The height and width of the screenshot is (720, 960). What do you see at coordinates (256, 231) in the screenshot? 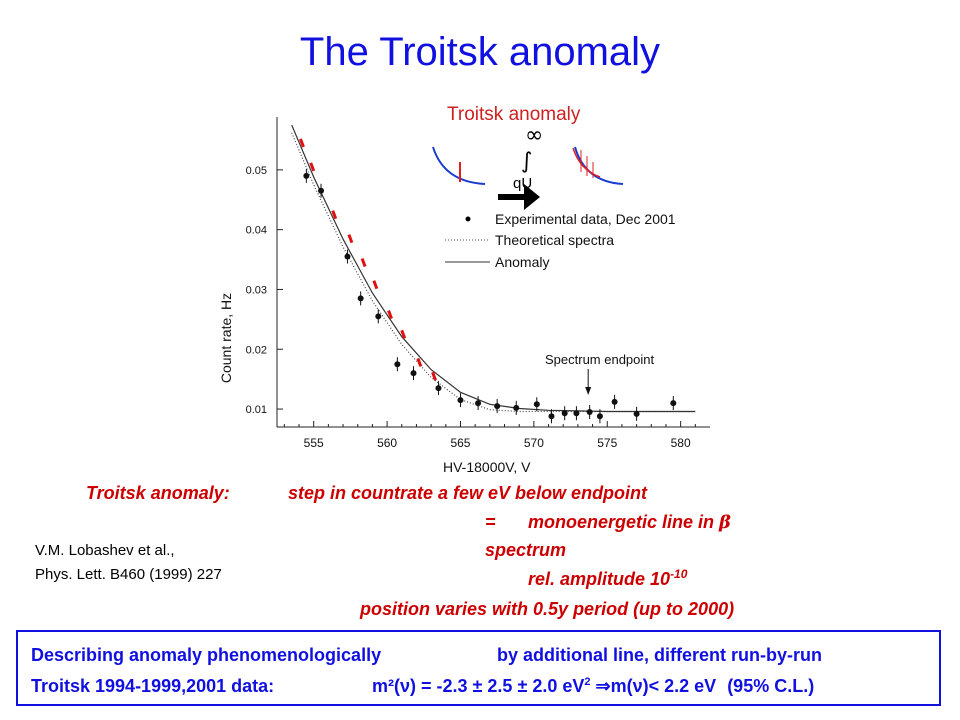
I see `y-tick-label: 0.04` at bounding box center [256, 231].